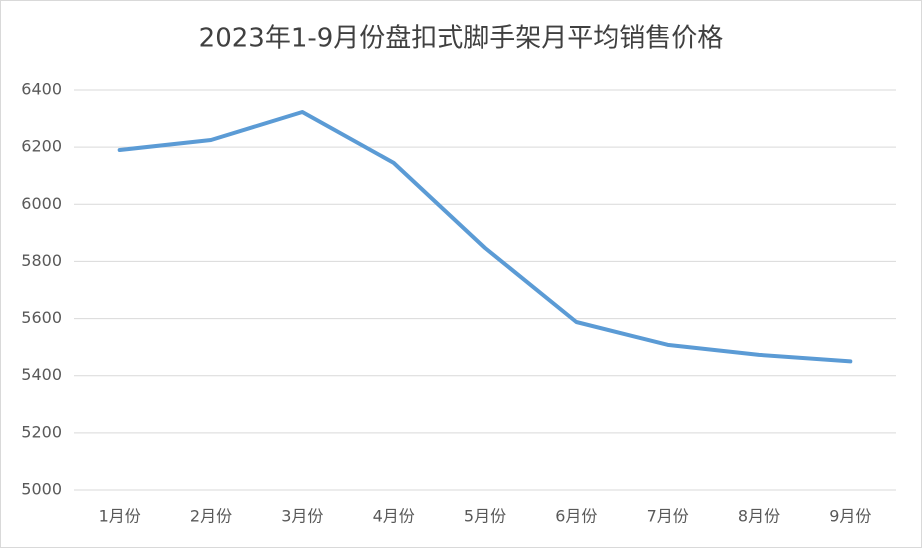 The height and width of the screenshot is (548, 922). Describe the element at coordinates (302, 516) in the screenshot. I see `x-tick-label: 3月份` at that location.